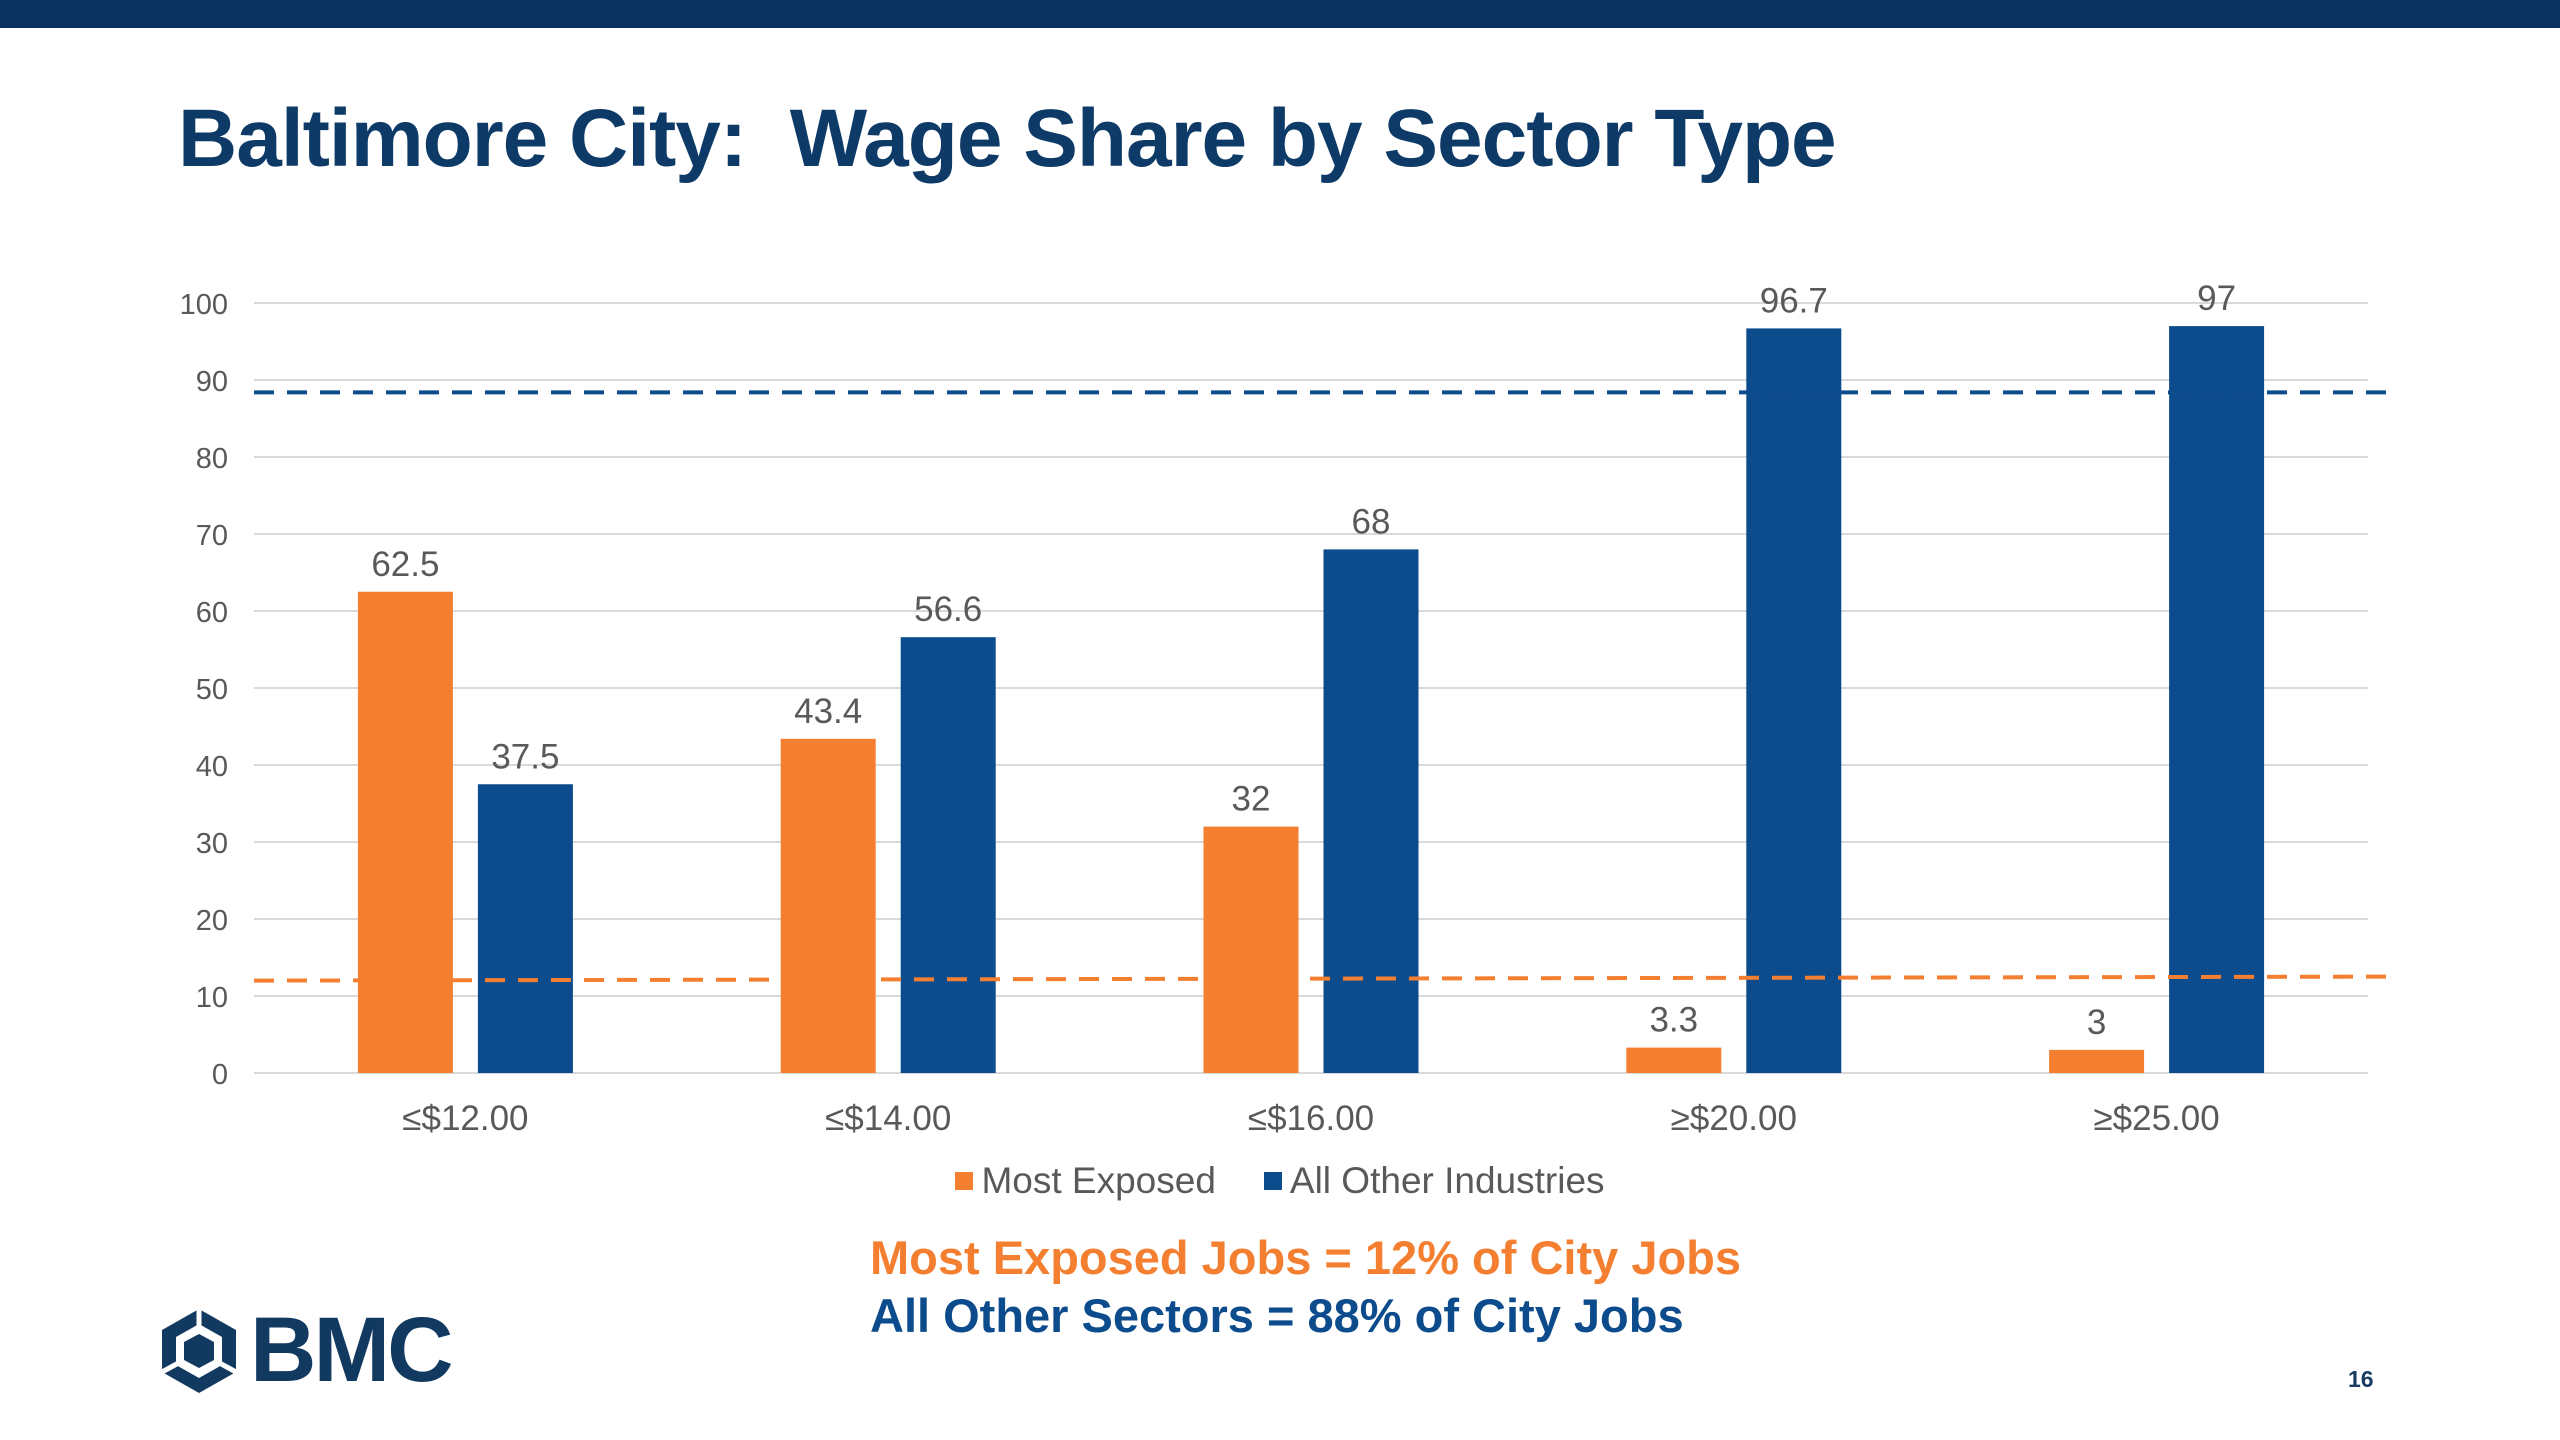  Describe the element at coordinates (2156, 1118) in the screenshot. I see `x-tick-label: ≥$25.00` at that location.